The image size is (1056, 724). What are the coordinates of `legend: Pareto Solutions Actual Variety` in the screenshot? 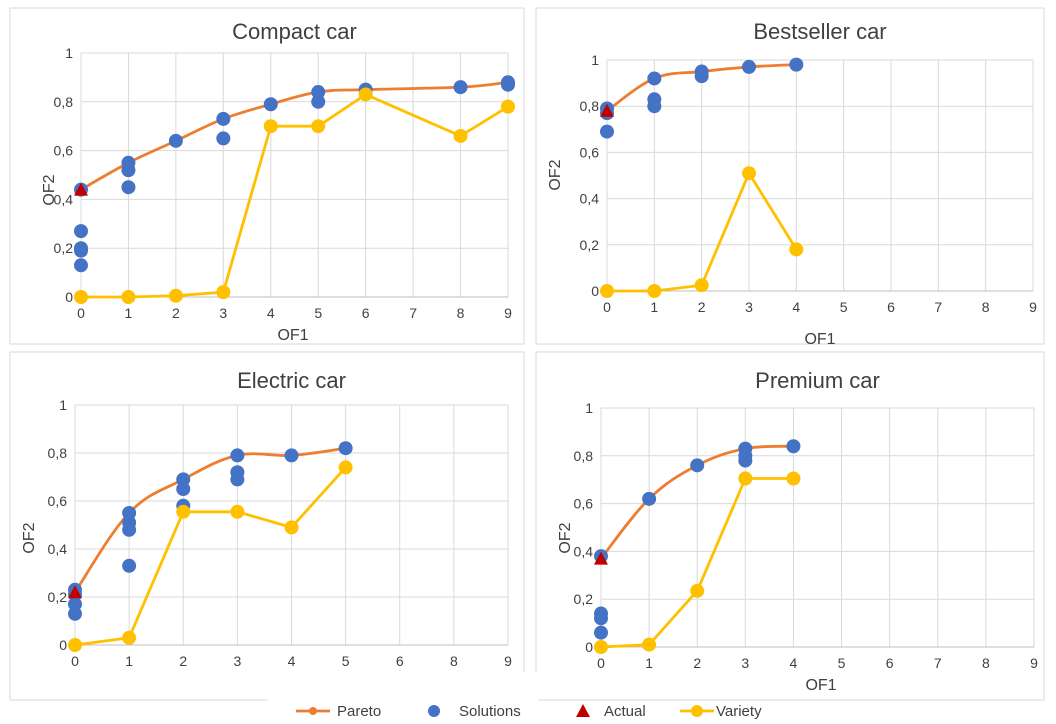 It's located at (515, 696).